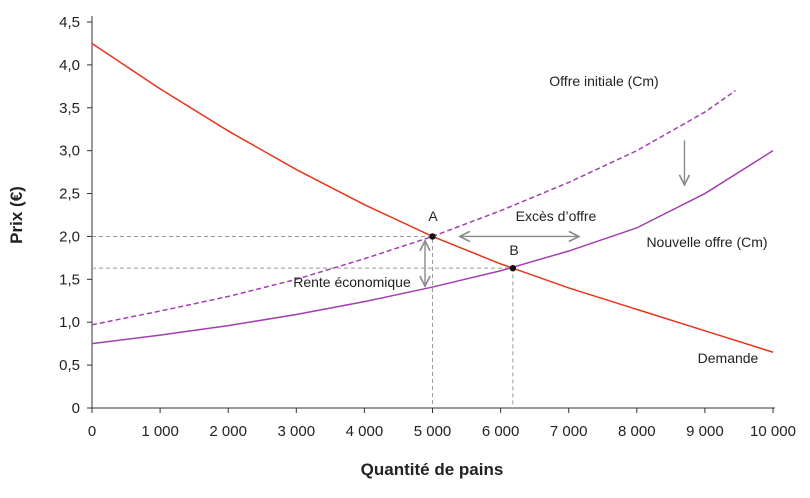 The height and width of the screenshot is (498, 810). I want to click on x-tick-label: 1 000, so click(160, 431).